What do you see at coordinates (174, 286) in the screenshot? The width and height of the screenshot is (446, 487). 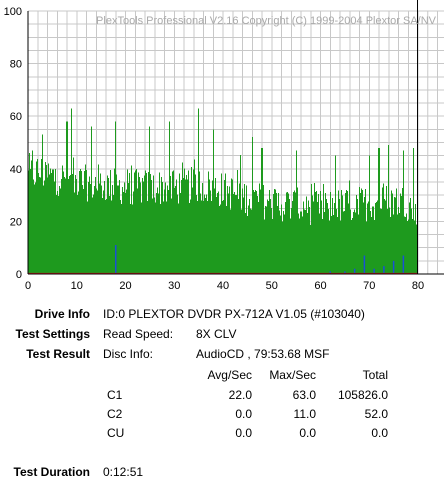 I see `x-tick-label: 30` at bounding box center [174, 286].